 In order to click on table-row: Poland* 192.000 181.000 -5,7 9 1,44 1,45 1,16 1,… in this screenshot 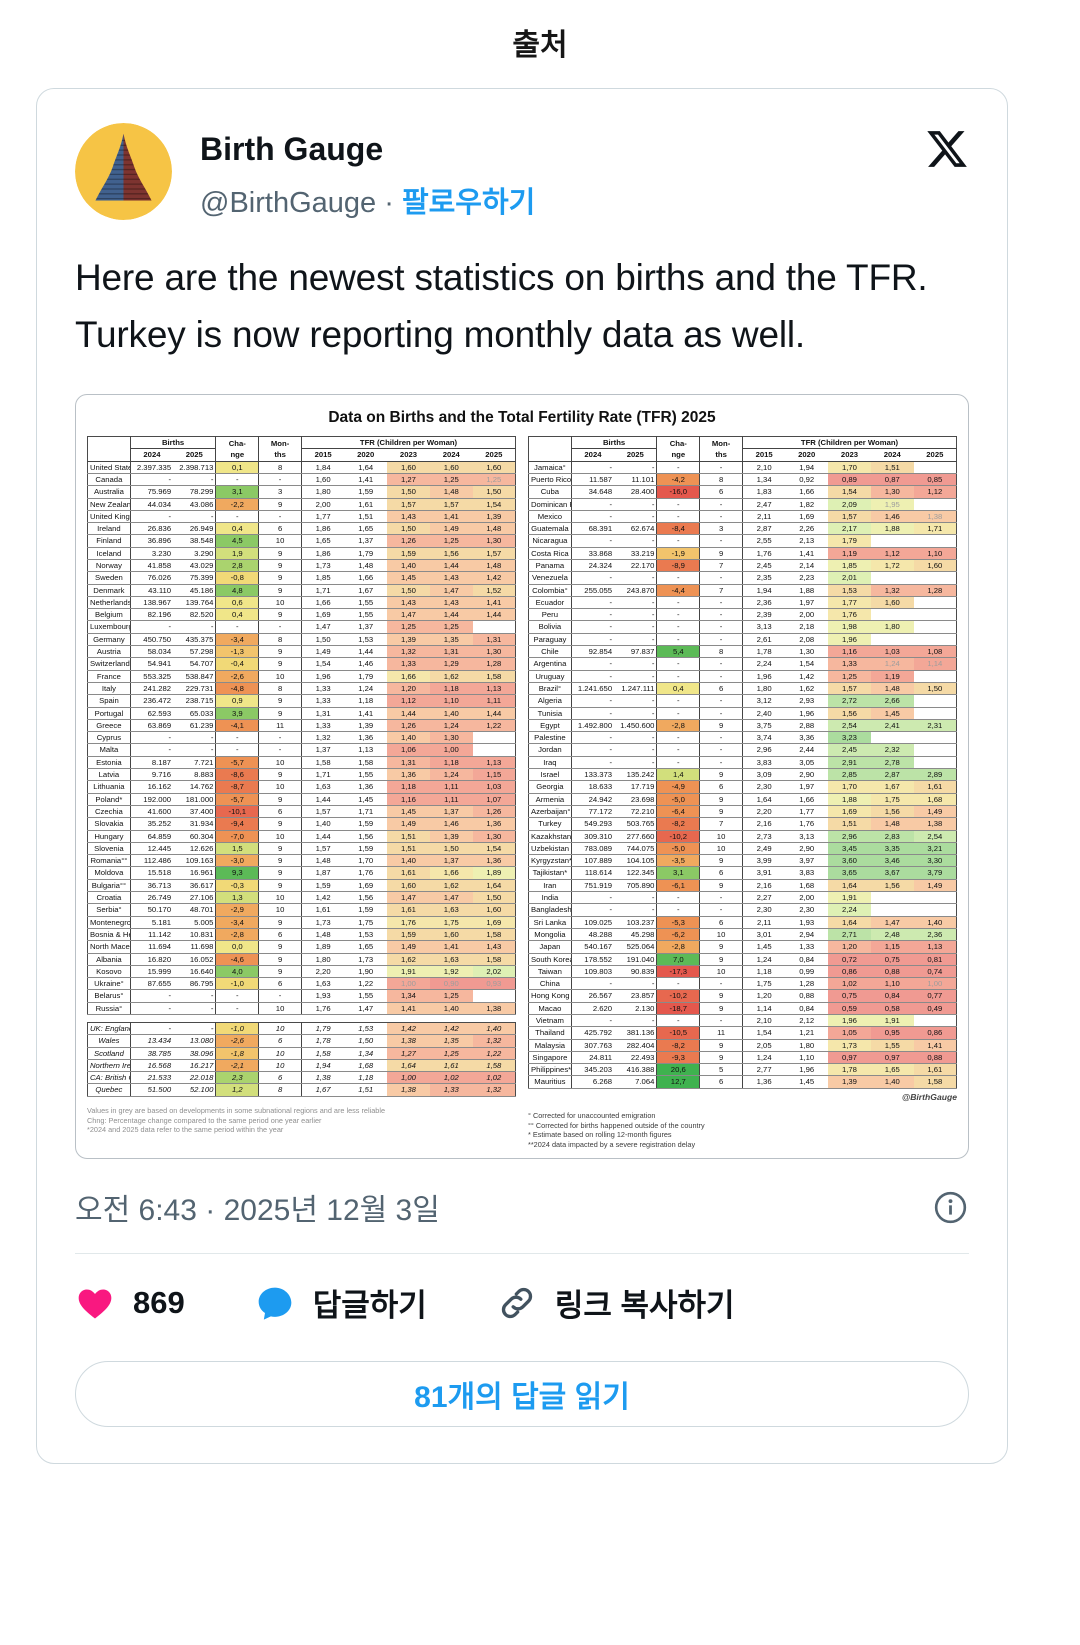, I will do `click(301, 799)`.